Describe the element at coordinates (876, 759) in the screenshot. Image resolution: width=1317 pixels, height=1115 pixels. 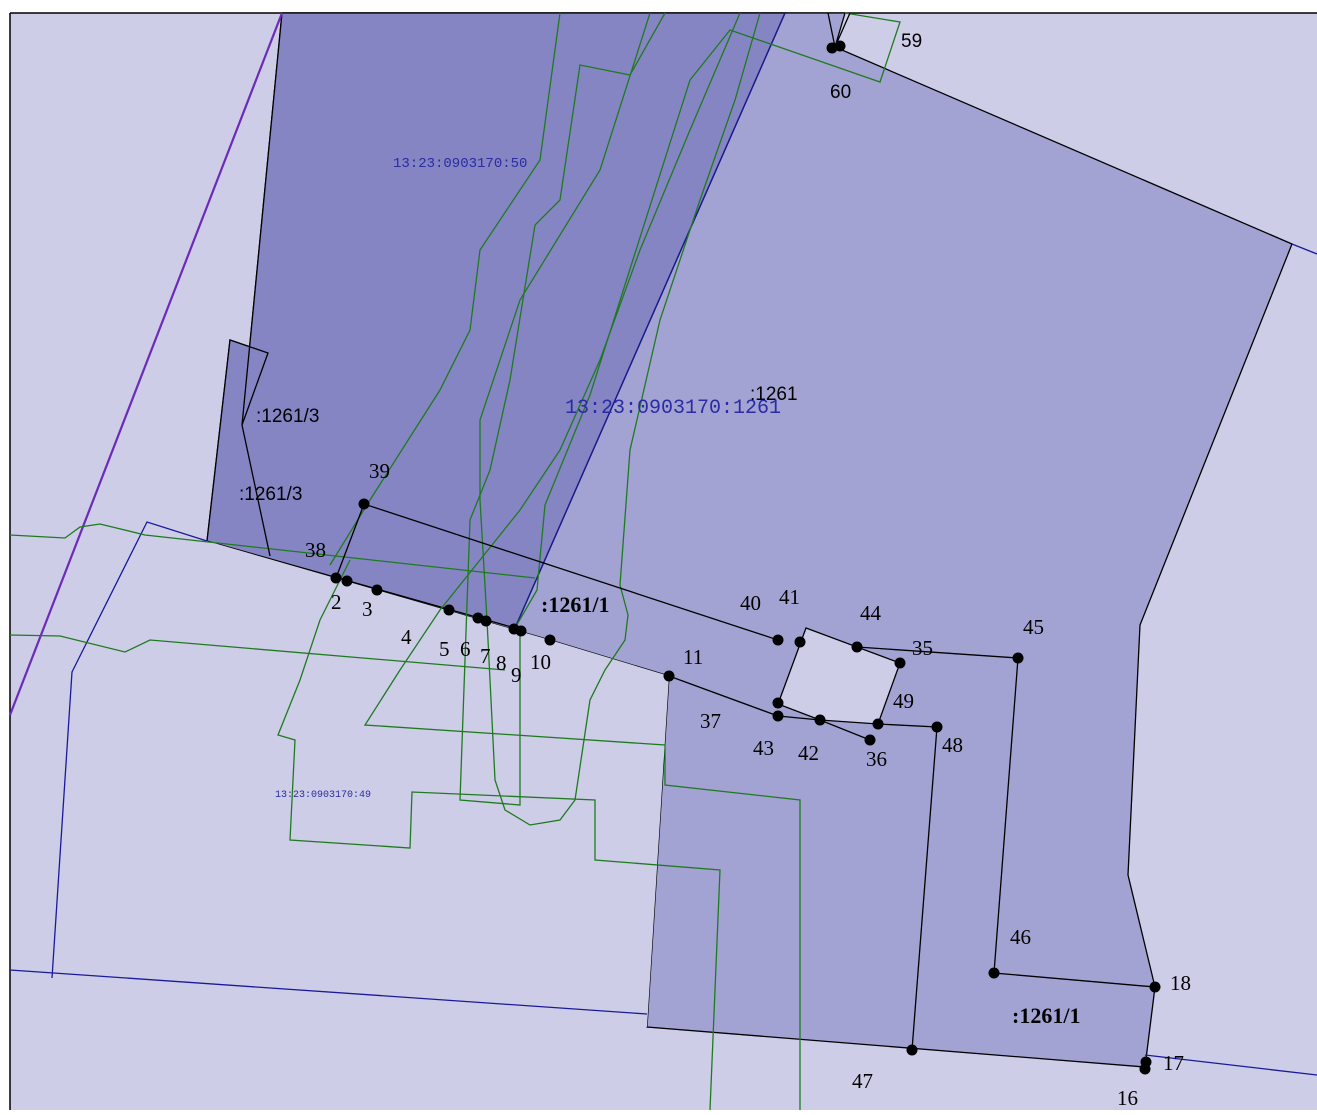
I see `point-label-36: 36` at that location.